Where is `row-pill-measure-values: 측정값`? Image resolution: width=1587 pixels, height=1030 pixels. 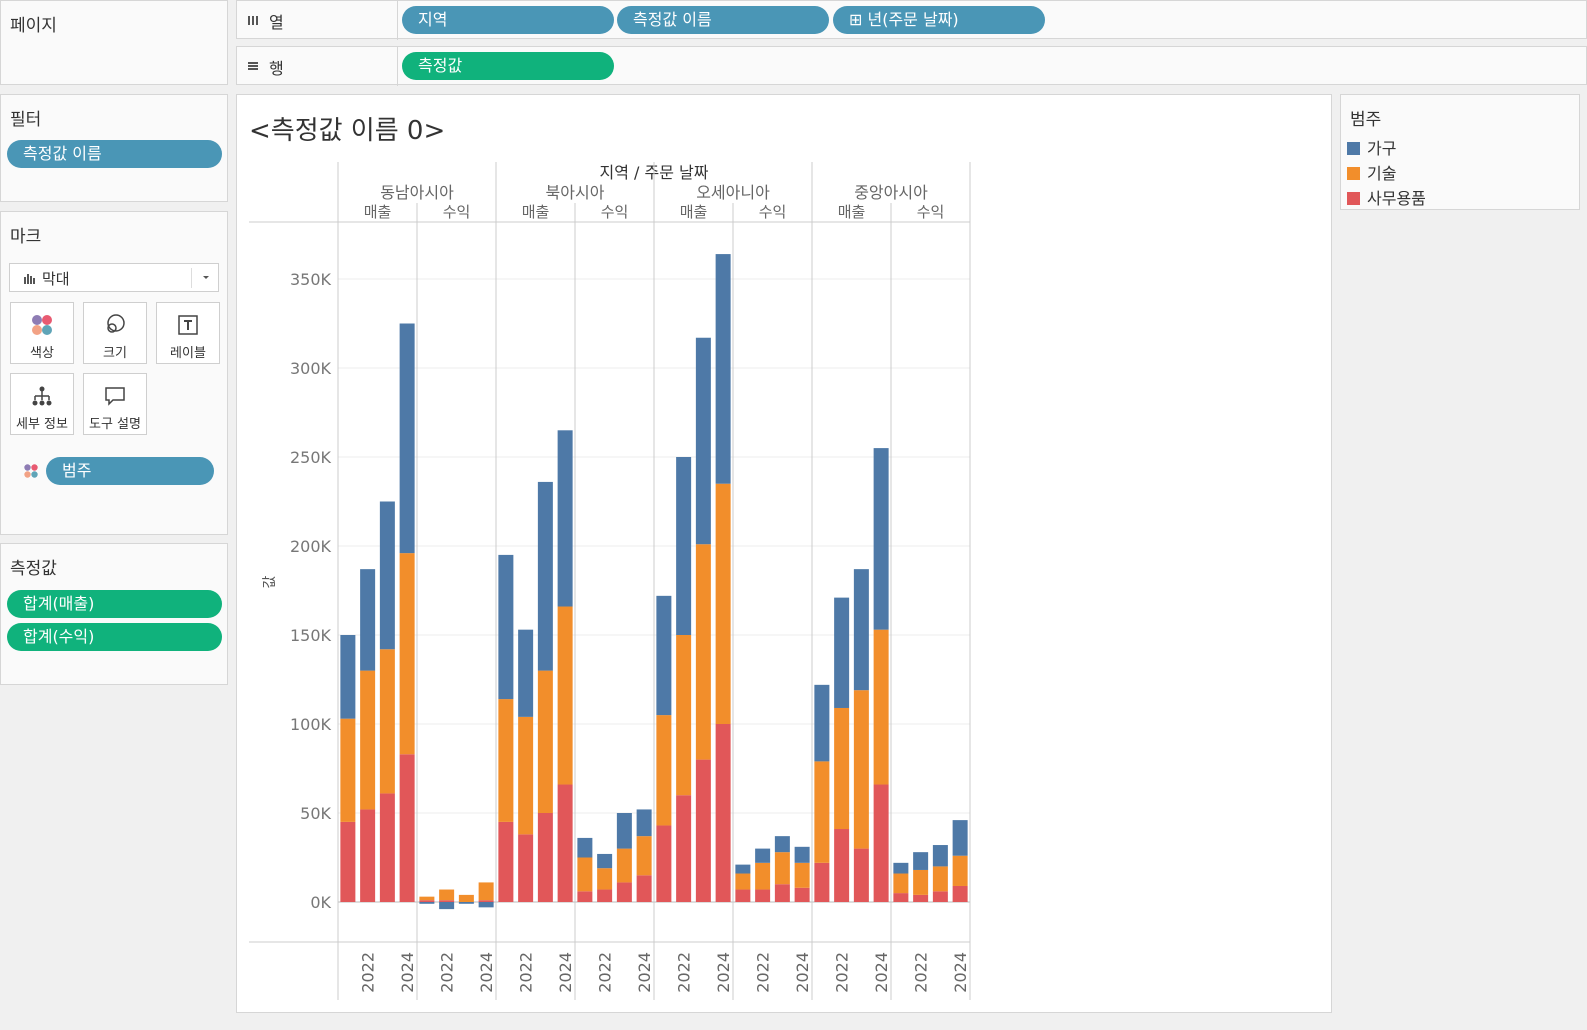
row-pill-measure-values: 측정값 is located at coordinates (508, 66).